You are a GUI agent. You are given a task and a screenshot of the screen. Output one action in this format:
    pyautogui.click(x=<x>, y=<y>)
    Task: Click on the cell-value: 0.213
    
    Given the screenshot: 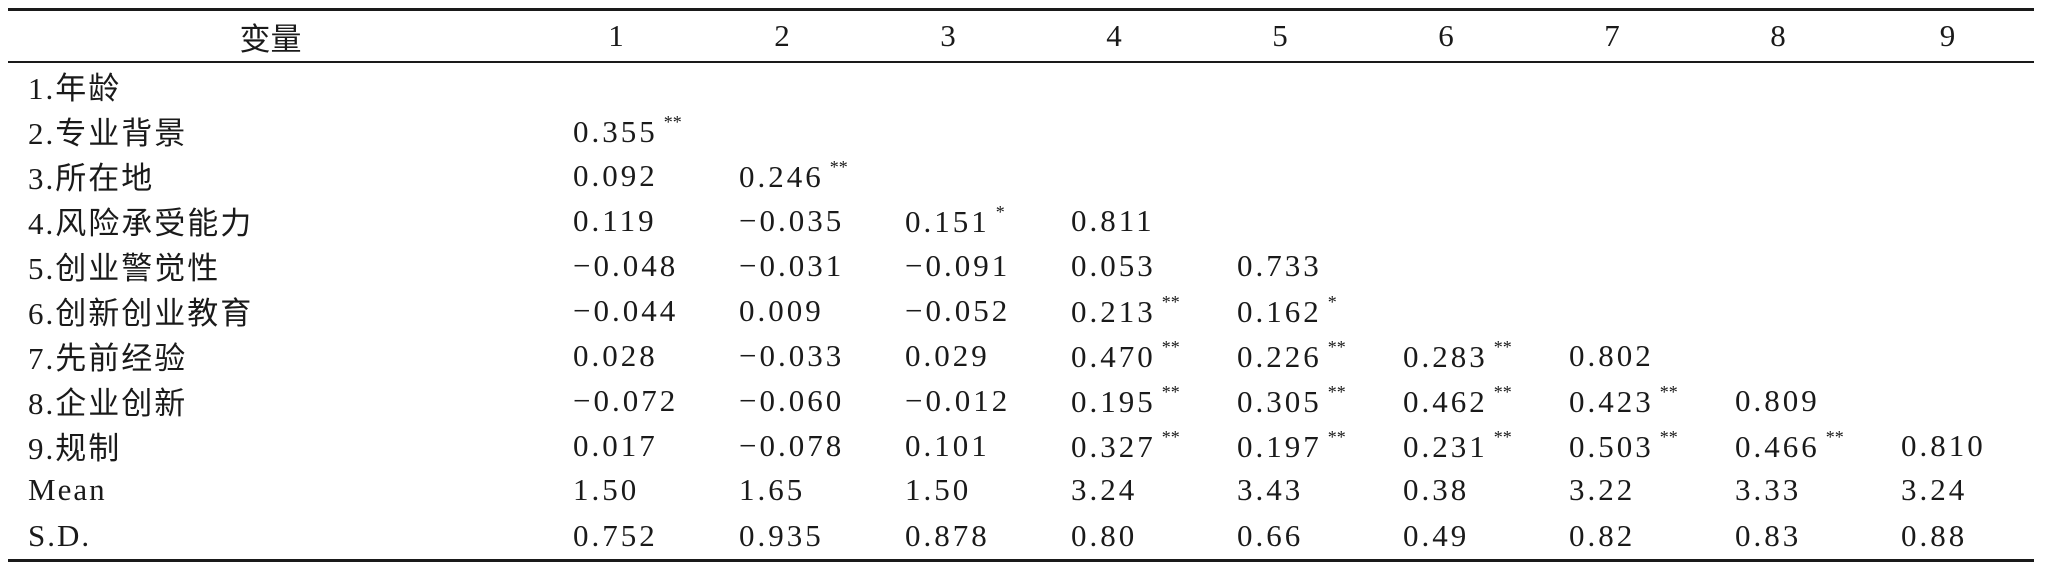 What is the action you would take?
    pyautogui.click(x=1113, y=311)
    